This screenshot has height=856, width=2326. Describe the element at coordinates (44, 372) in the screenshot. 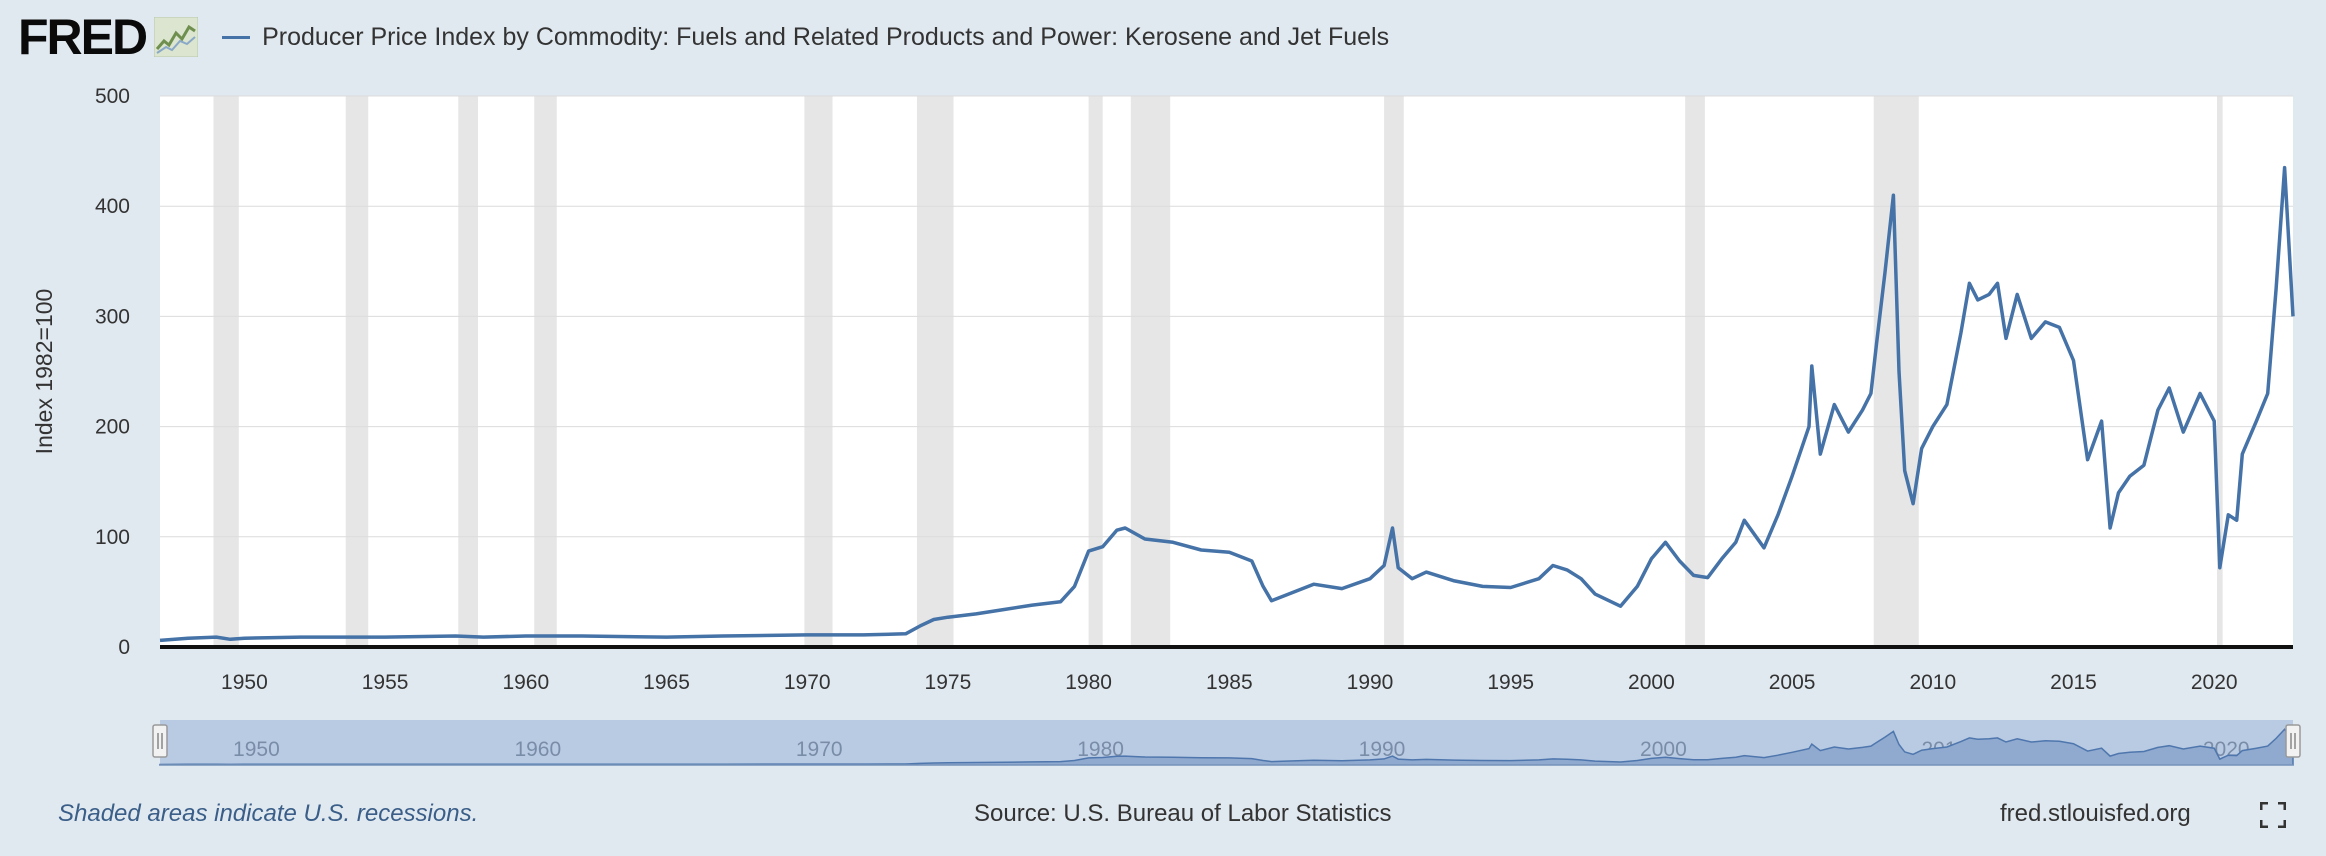

I see `y-axis-label: Index 1982=100` at that location.